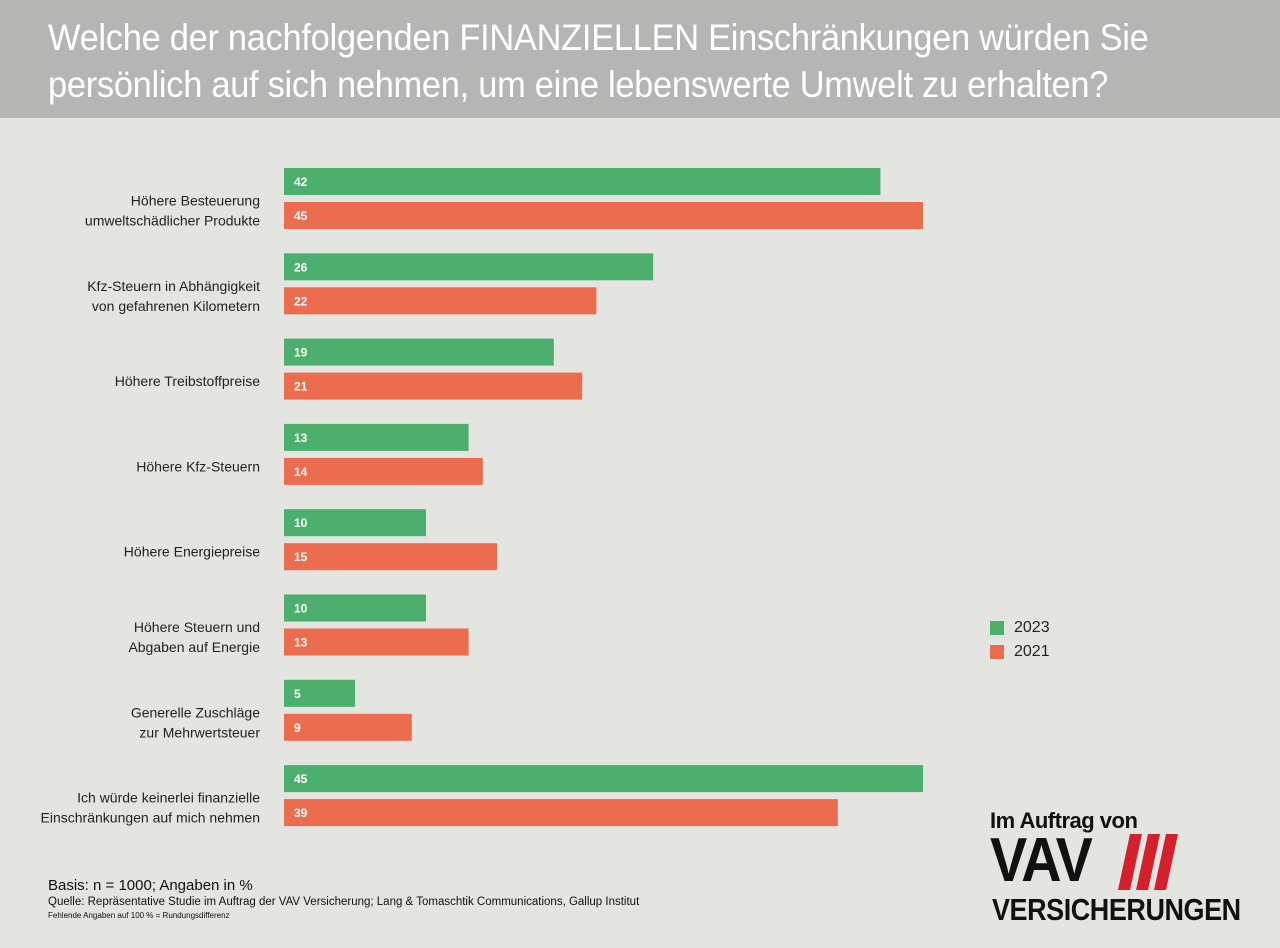  I want to click on data-label-2021: 15, so click(301, 557).